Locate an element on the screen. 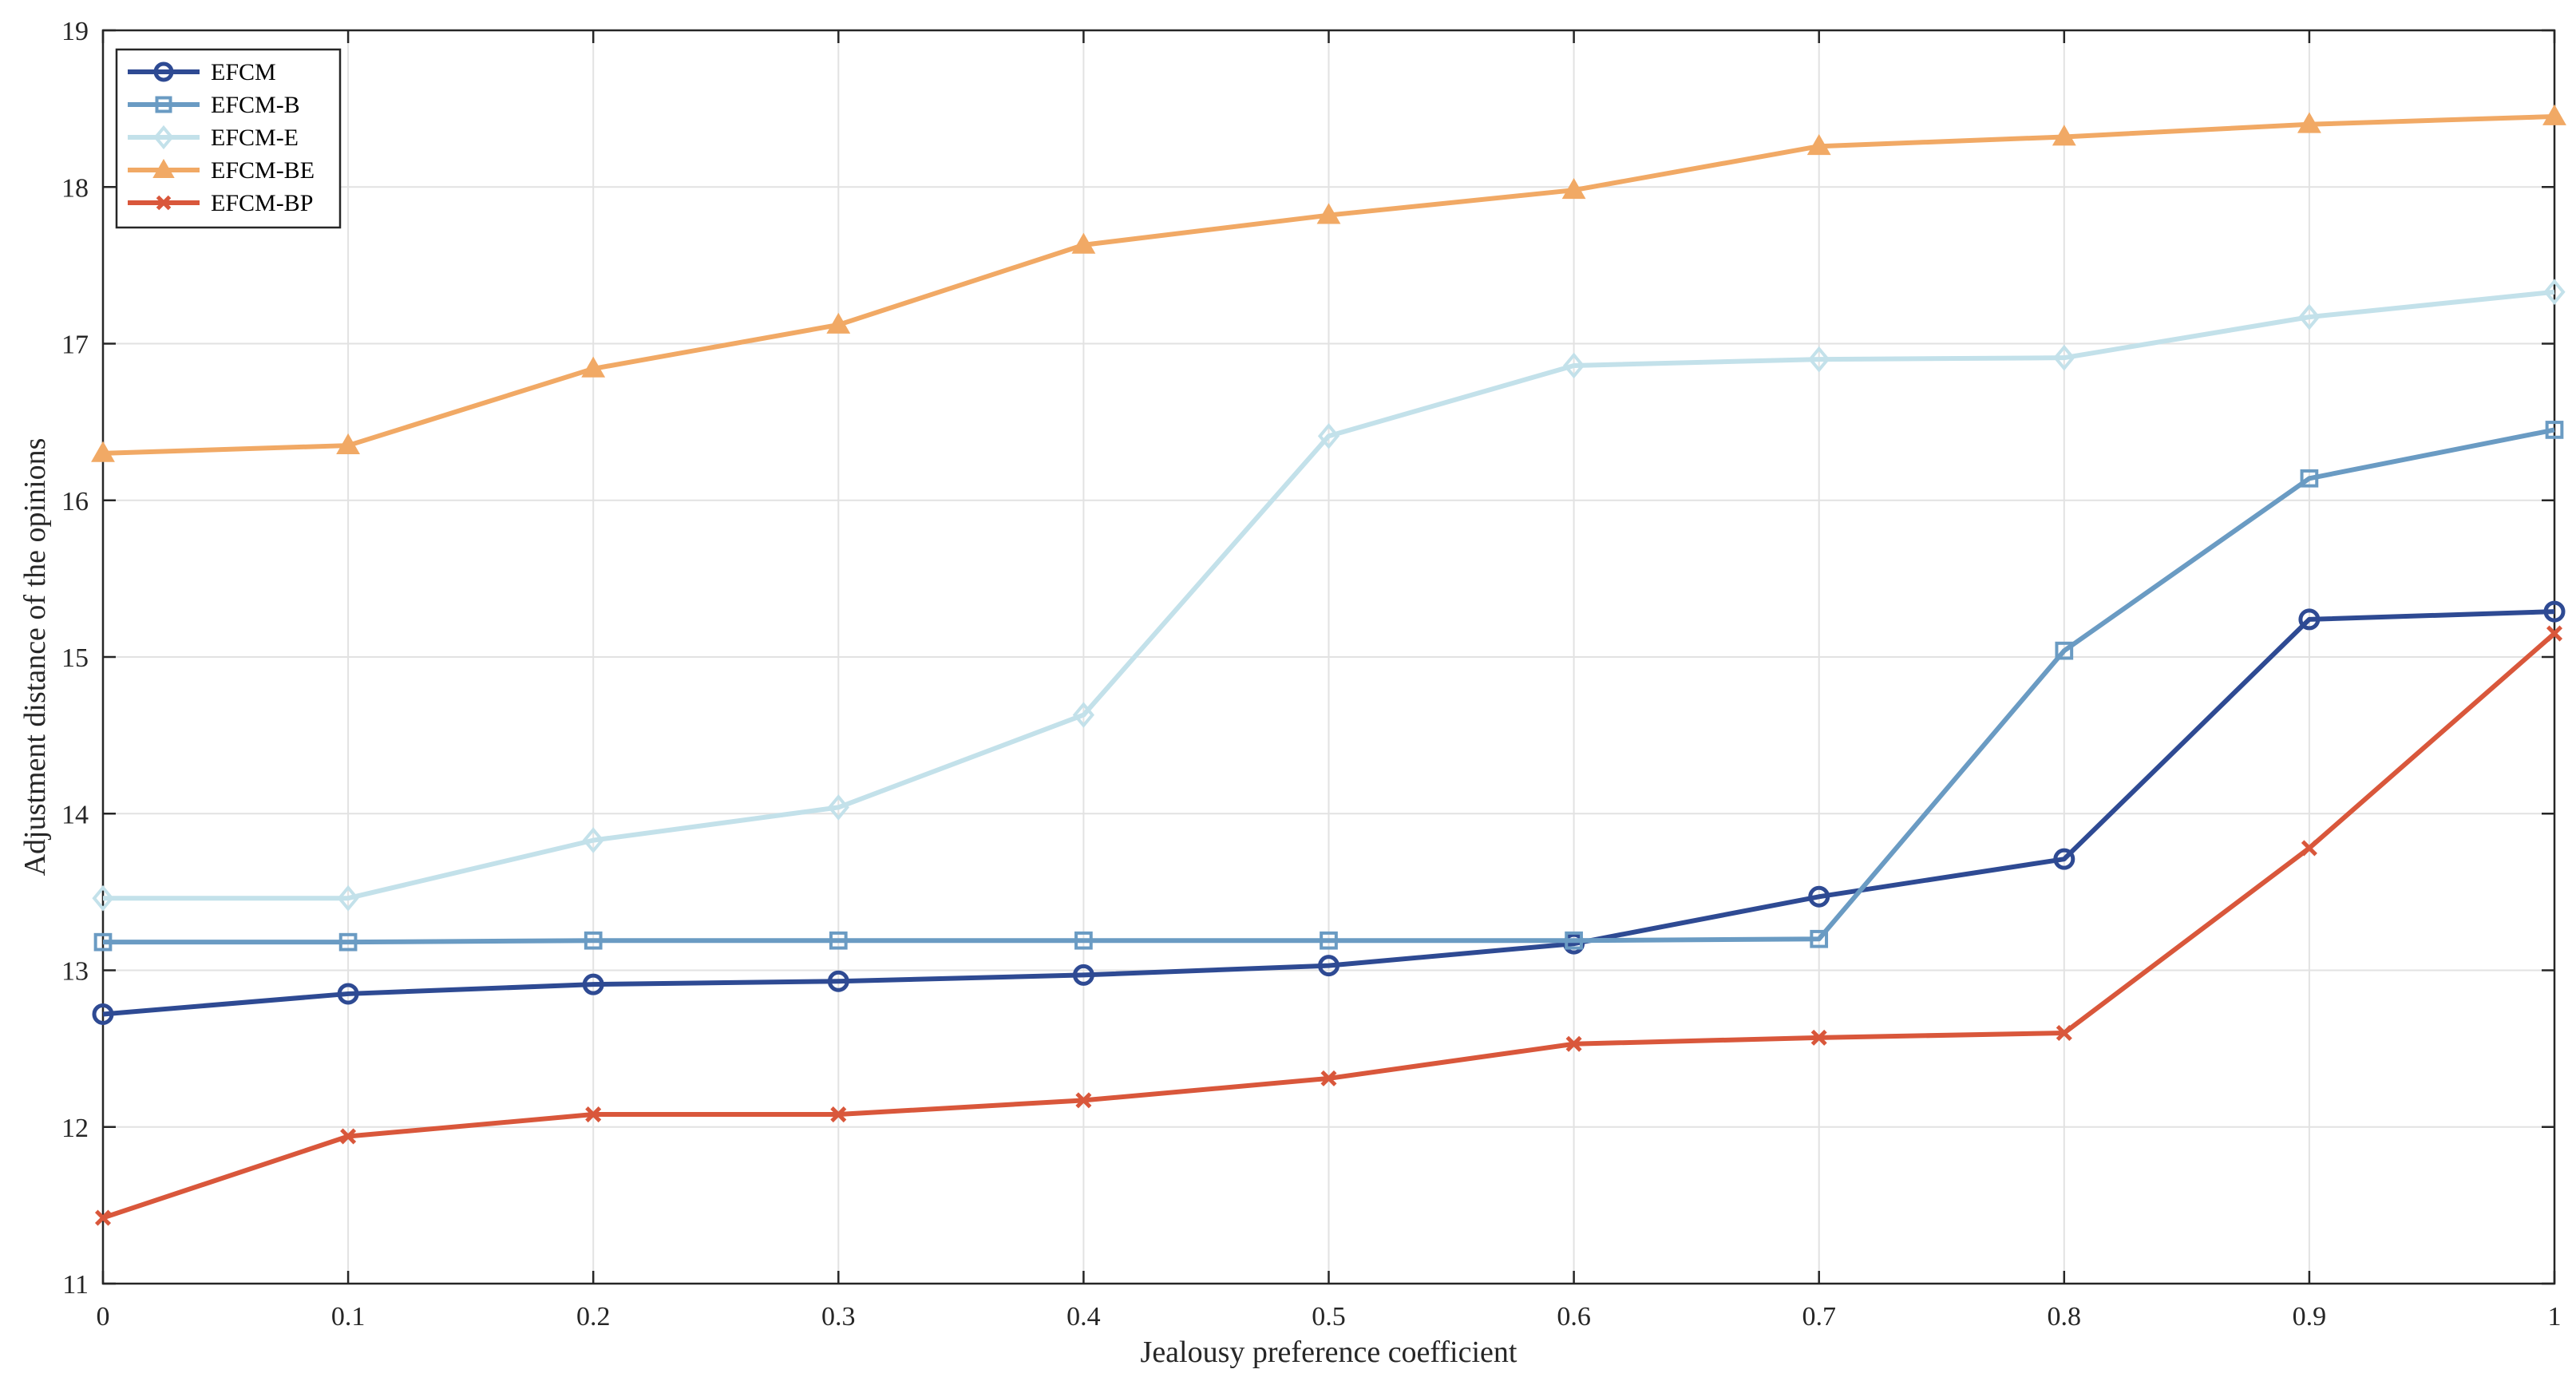  x-tick-label: 0 is located at coordinates (103, 1317).